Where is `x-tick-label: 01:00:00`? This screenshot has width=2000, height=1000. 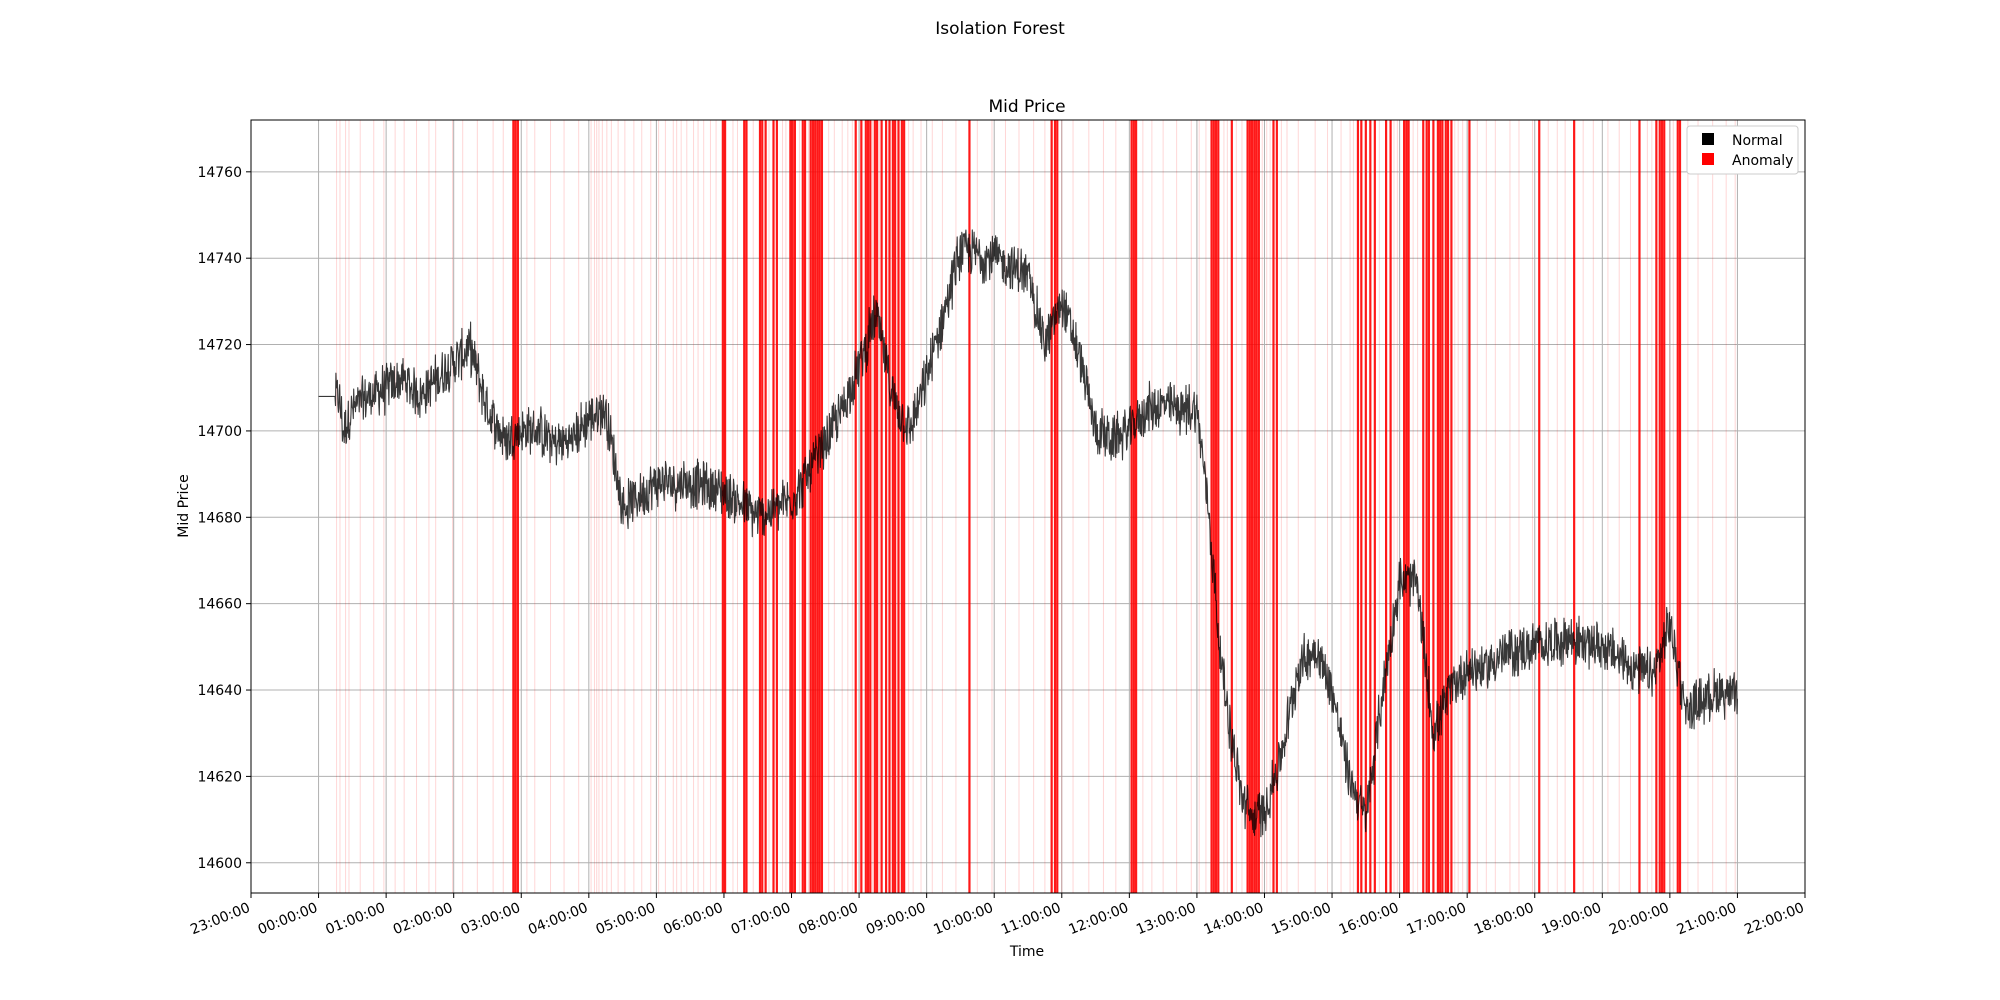 x-tick-label: 01:00:00 is located at coordinates (355, 919).